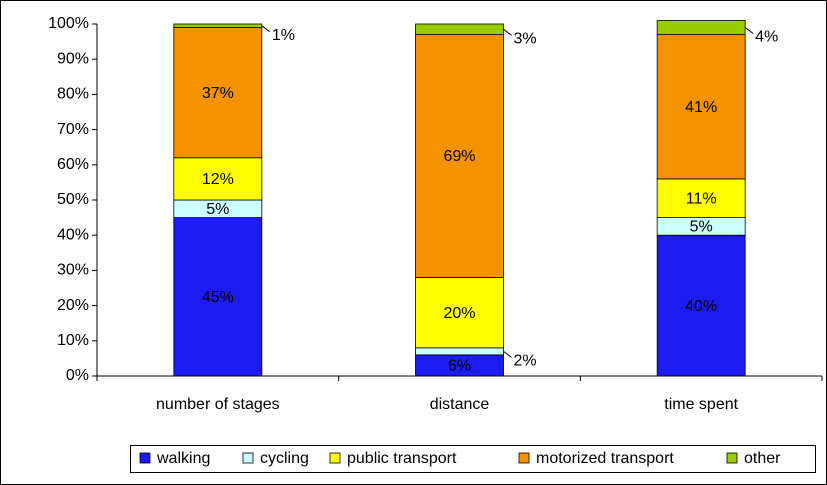 Image resolution: width=827 pixels, height=485 pixels. I want to click on data-label: 1%, so click(283, 35).